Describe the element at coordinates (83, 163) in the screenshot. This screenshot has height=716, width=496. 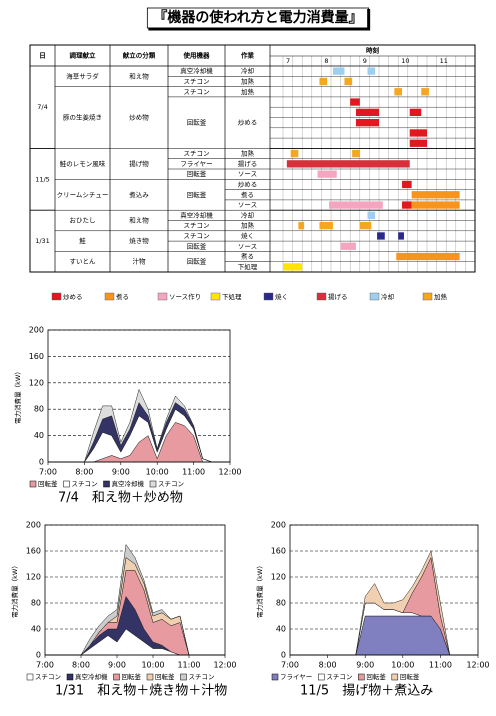
I see `table-cell: 鮭のレモン風味` at that location.